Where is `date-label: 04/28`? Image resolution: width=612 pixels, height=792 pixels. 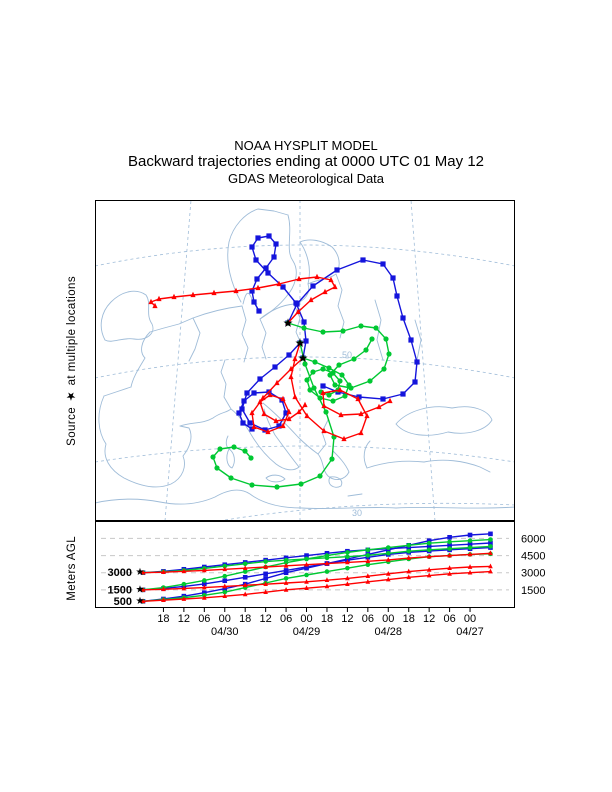
date-label: 04/28 is located at coordinates (389, 632).